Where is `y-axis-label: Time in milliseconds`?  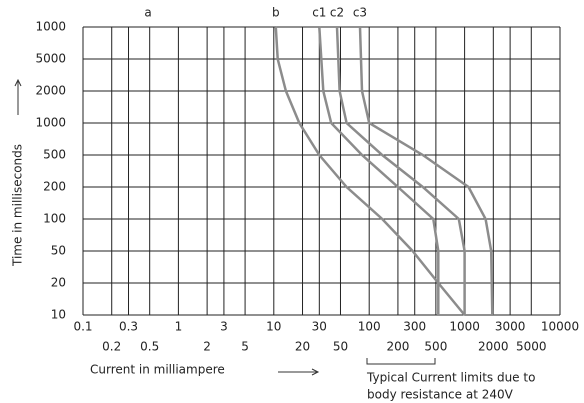
y-axis-label: Time in milliseconds is located at coordinates (18, 205).